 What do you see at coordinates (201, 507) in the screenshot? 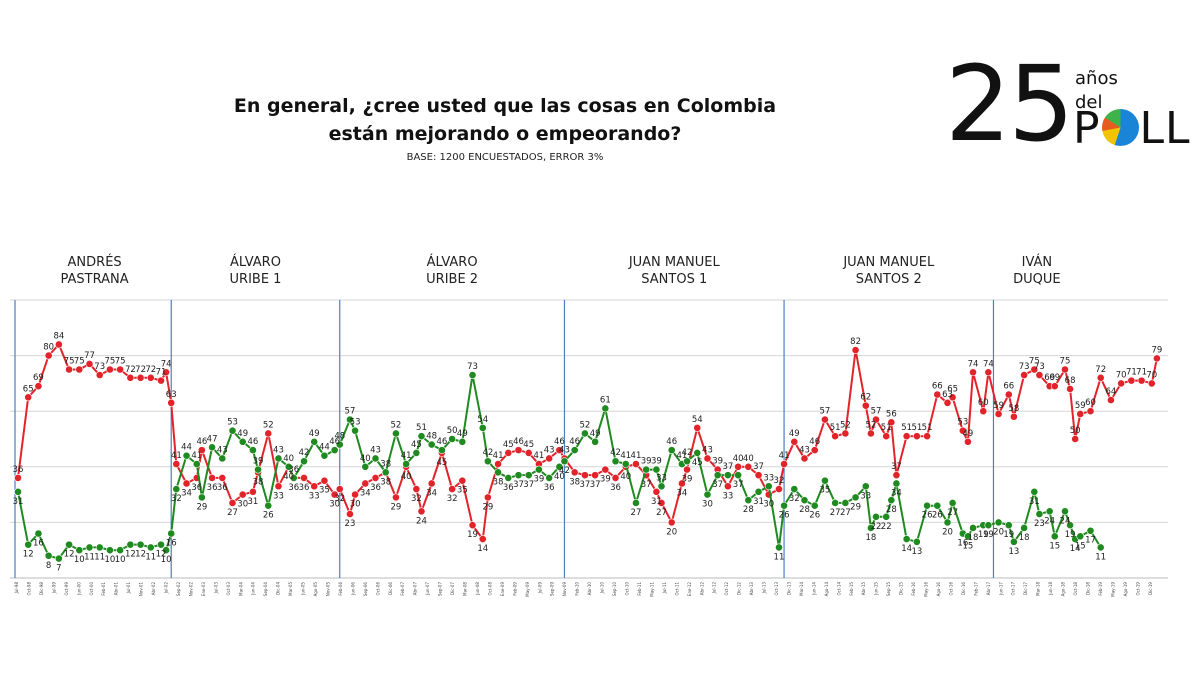
I see `data-label-mejorando: 29` at bounding box center [201, 507].